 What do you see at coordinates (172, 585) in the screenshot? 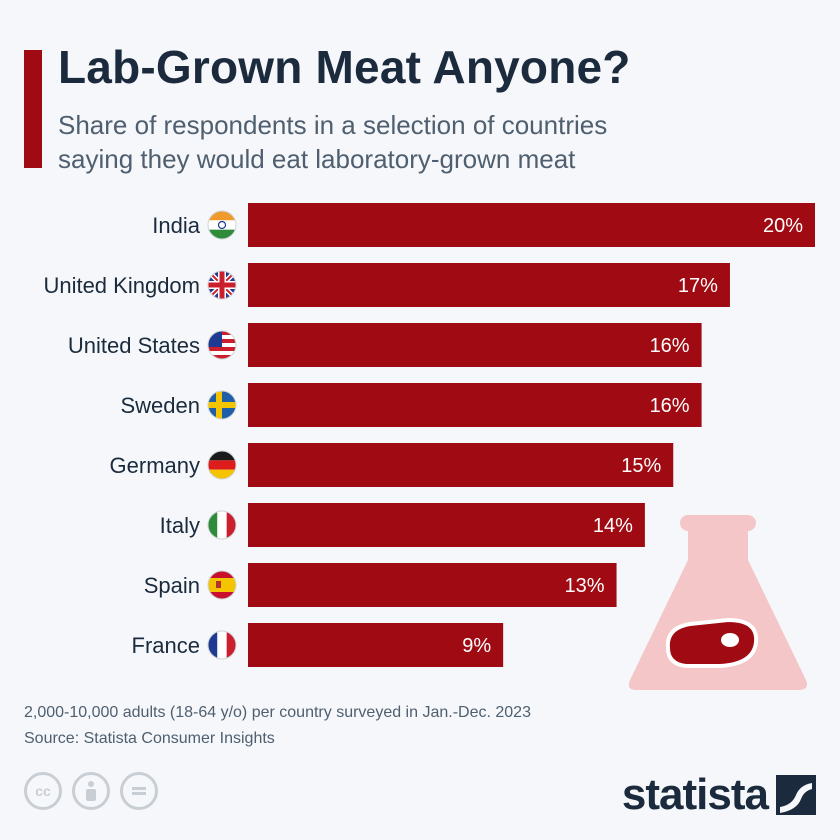
I see `category-label: Spain` at bounding box center [172, 585].